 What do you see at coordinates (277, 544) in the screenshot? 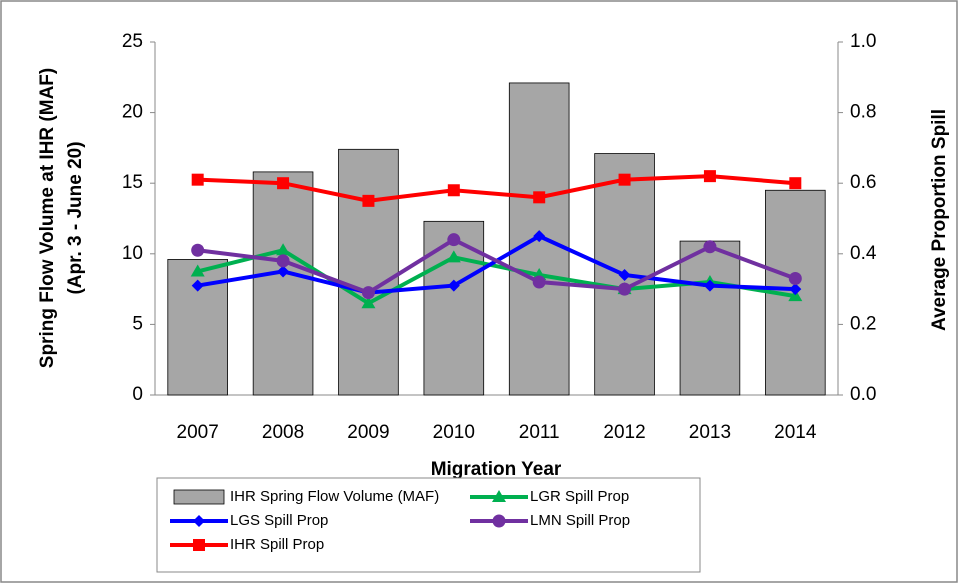
I see `legend-label: IHR Spill Prop` at bounding box center [277, 544].